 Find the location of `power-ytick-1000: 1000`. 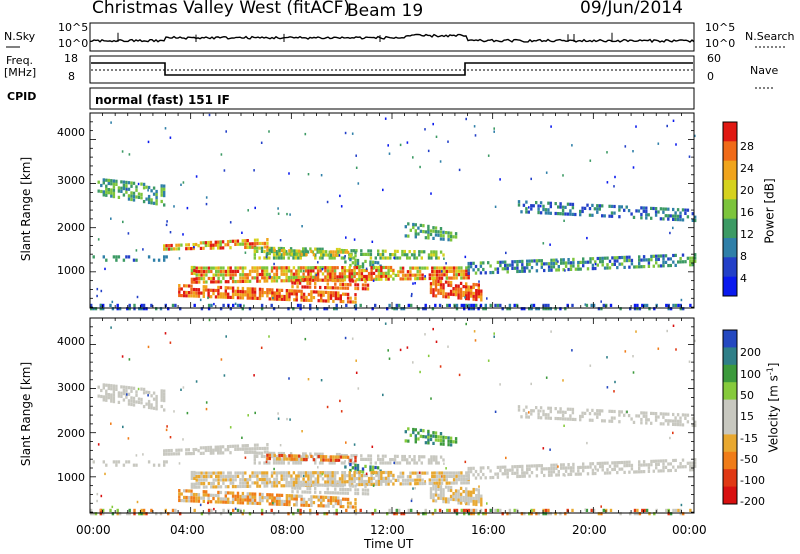

power-ytick-1000: 1000 is located at coordinates (71, 270).